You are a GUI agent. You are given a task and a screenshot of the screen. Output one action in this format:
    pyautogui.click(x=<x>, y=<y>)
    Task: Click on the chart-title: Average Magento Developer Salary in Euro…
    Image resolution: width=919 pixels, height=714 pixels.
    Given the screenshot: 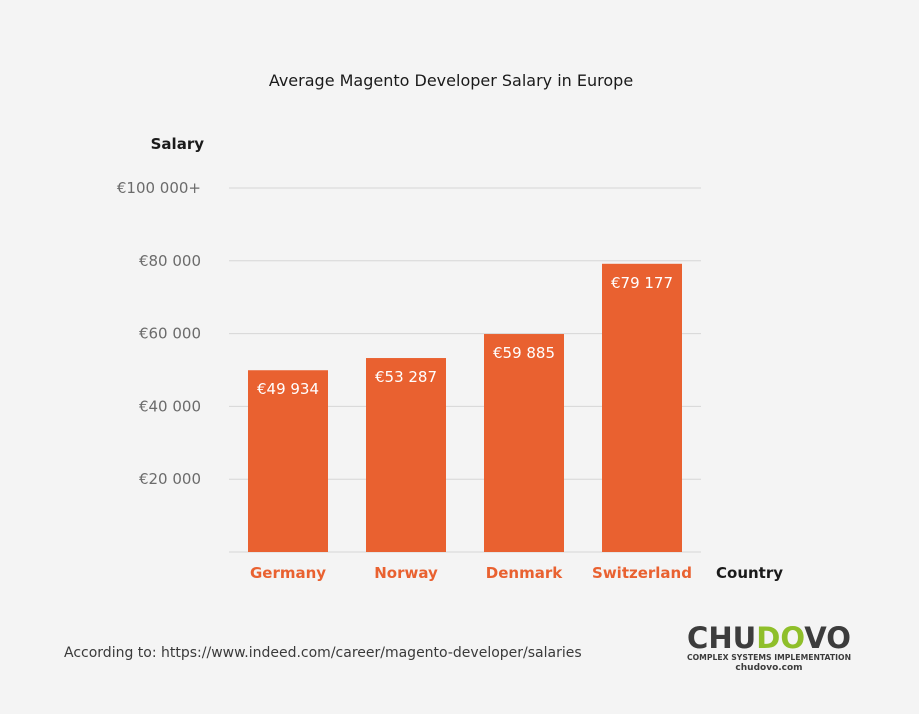 What is the action you would take?
    pyautogui.click(x=451, y=80)
    